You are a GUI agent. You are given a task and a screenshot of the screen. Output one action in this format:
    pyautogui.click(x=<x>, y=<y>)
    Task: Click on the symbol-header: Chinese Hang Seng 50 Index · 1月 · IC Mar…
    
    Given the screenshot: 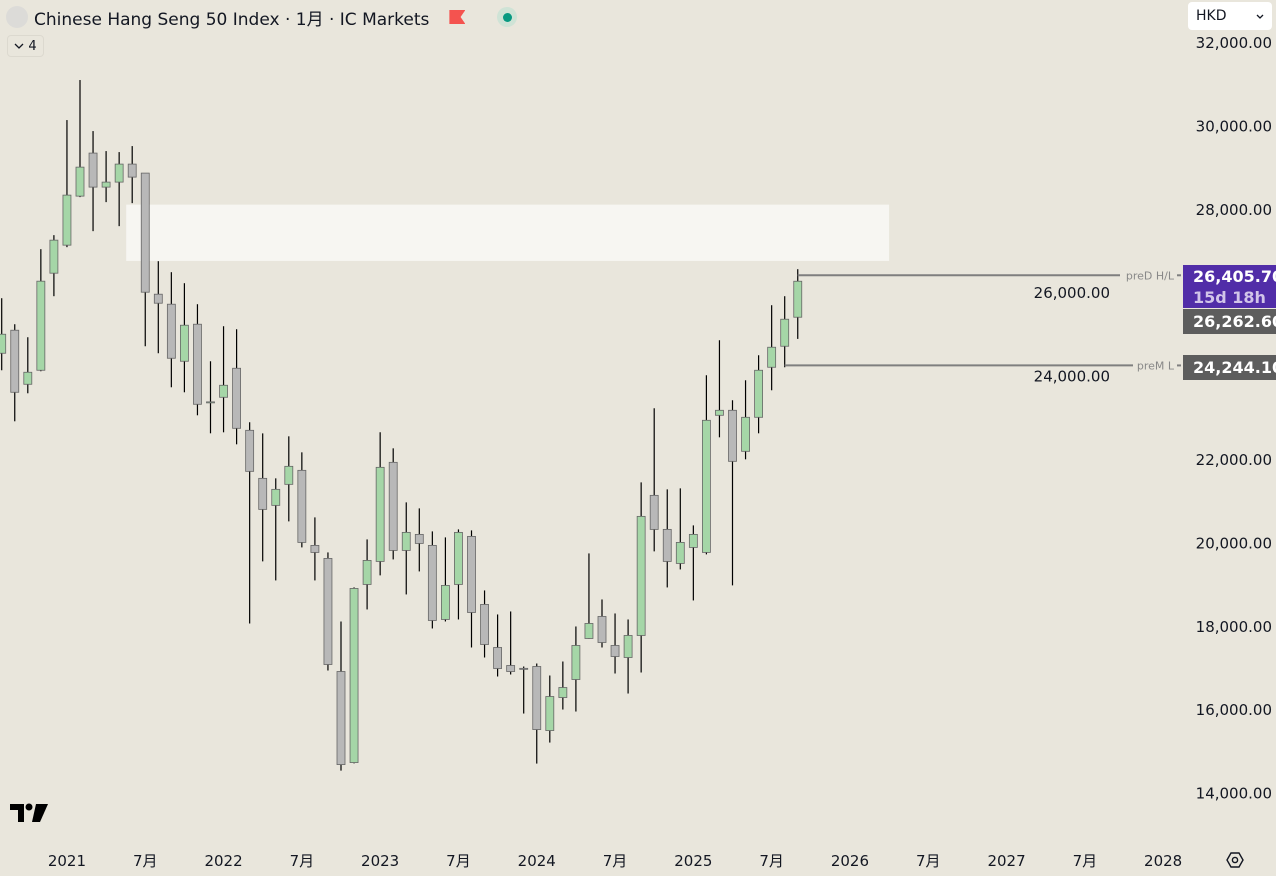 What is the action you would take?
    pyautogui.click(x=262, y=17)
    